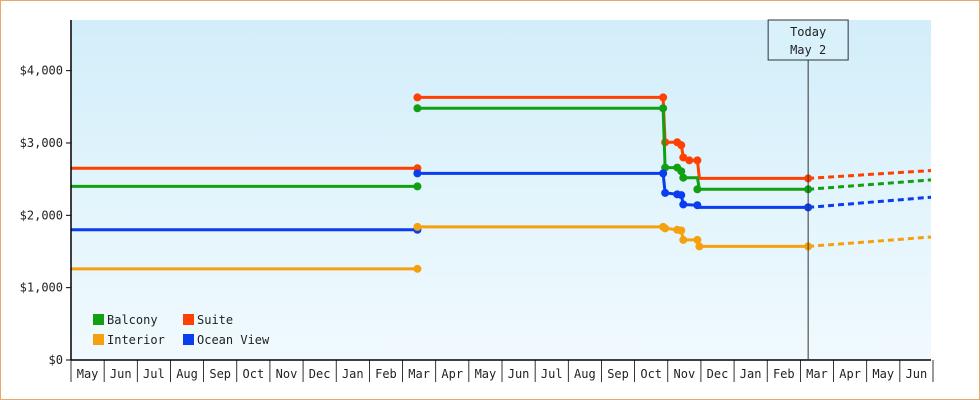 Image resolution: width=980 pixels, height=400 pixels. What do you see at coordinates (808, 50) in the screenshot?
I see `today-date-label: May 2` at bounding box center [808, 50].